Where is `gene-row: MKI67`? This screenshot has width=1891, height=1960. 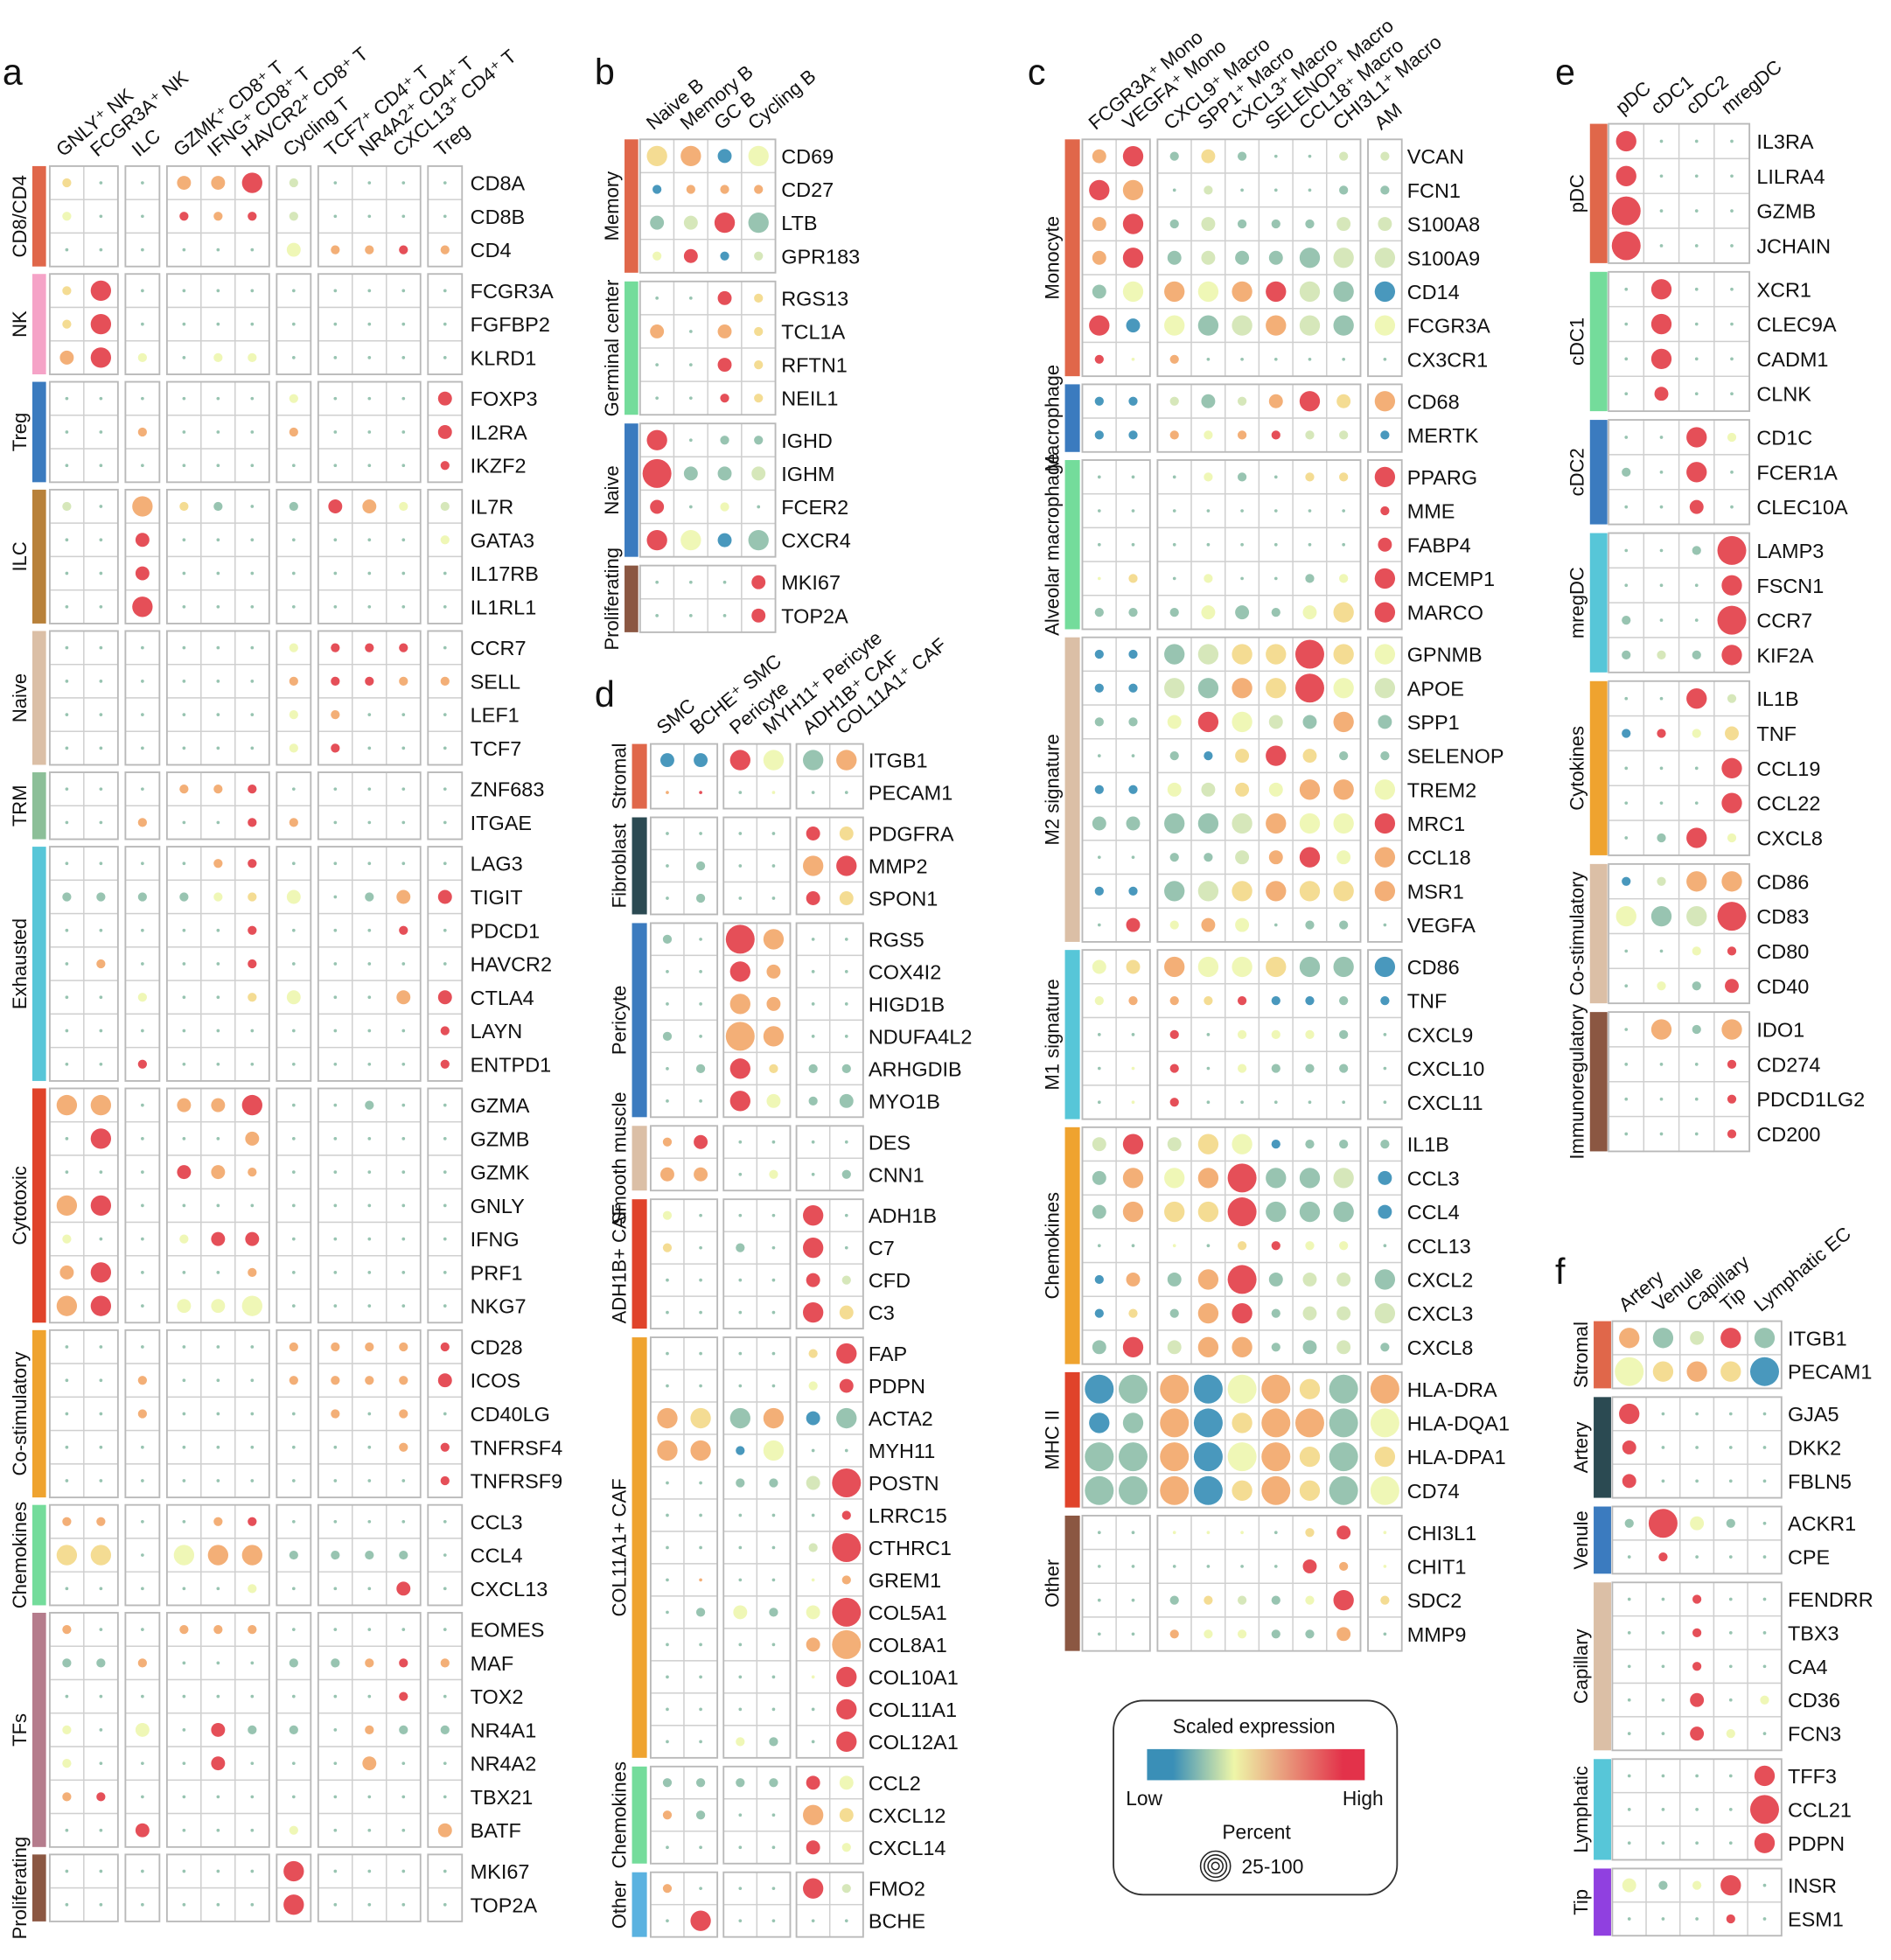 gene-row: MKI67 is located at coordinates (289, 1871).